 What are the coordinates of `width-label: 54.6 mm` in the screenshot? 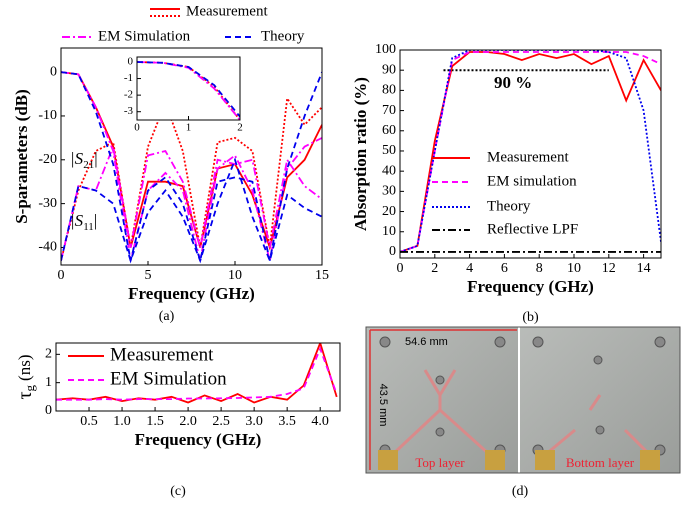 It's located at (426, 342).